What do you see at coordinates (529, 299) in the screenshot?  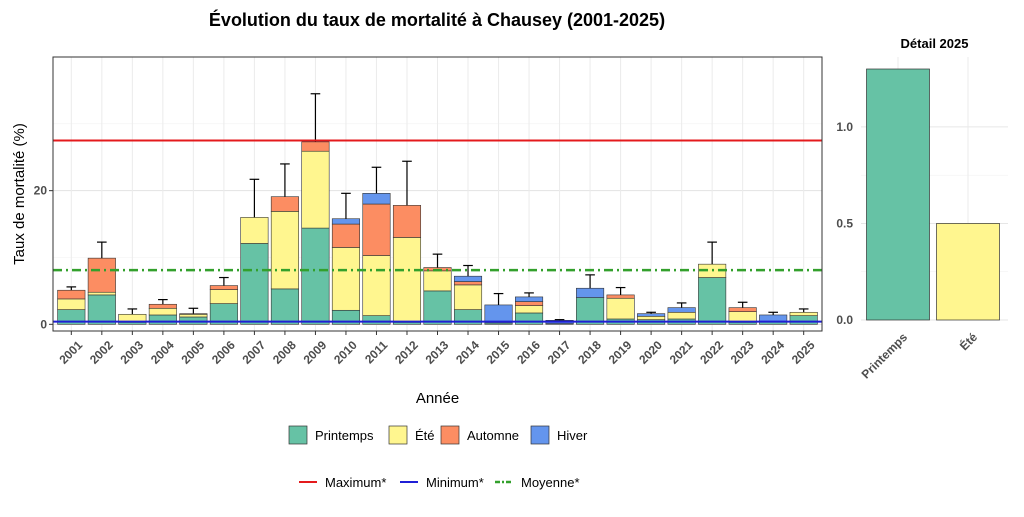 I see `bar-2016-Hiver` at bounding box center [529, 299].